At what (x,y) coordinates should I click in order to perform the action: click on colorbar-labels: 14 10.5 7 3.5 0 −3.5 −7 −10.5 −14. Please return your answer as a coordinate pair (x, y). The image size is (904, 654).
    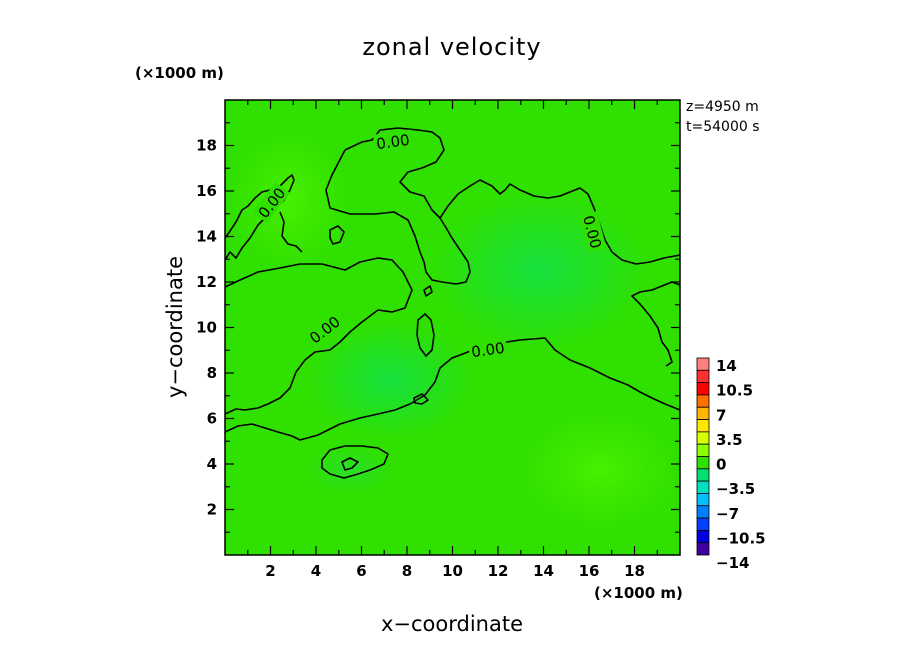
    Looking at the image, I should click on (741, 464).